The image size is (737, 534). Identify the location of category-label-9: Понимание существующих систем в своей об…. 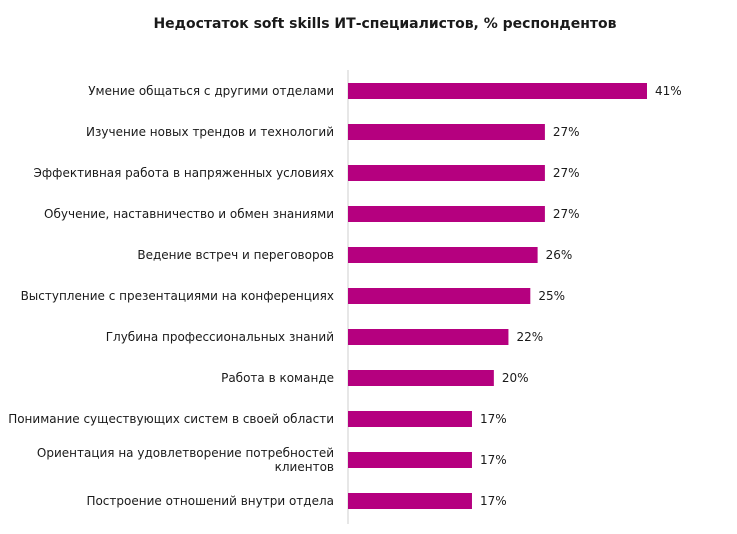
(171, 419).